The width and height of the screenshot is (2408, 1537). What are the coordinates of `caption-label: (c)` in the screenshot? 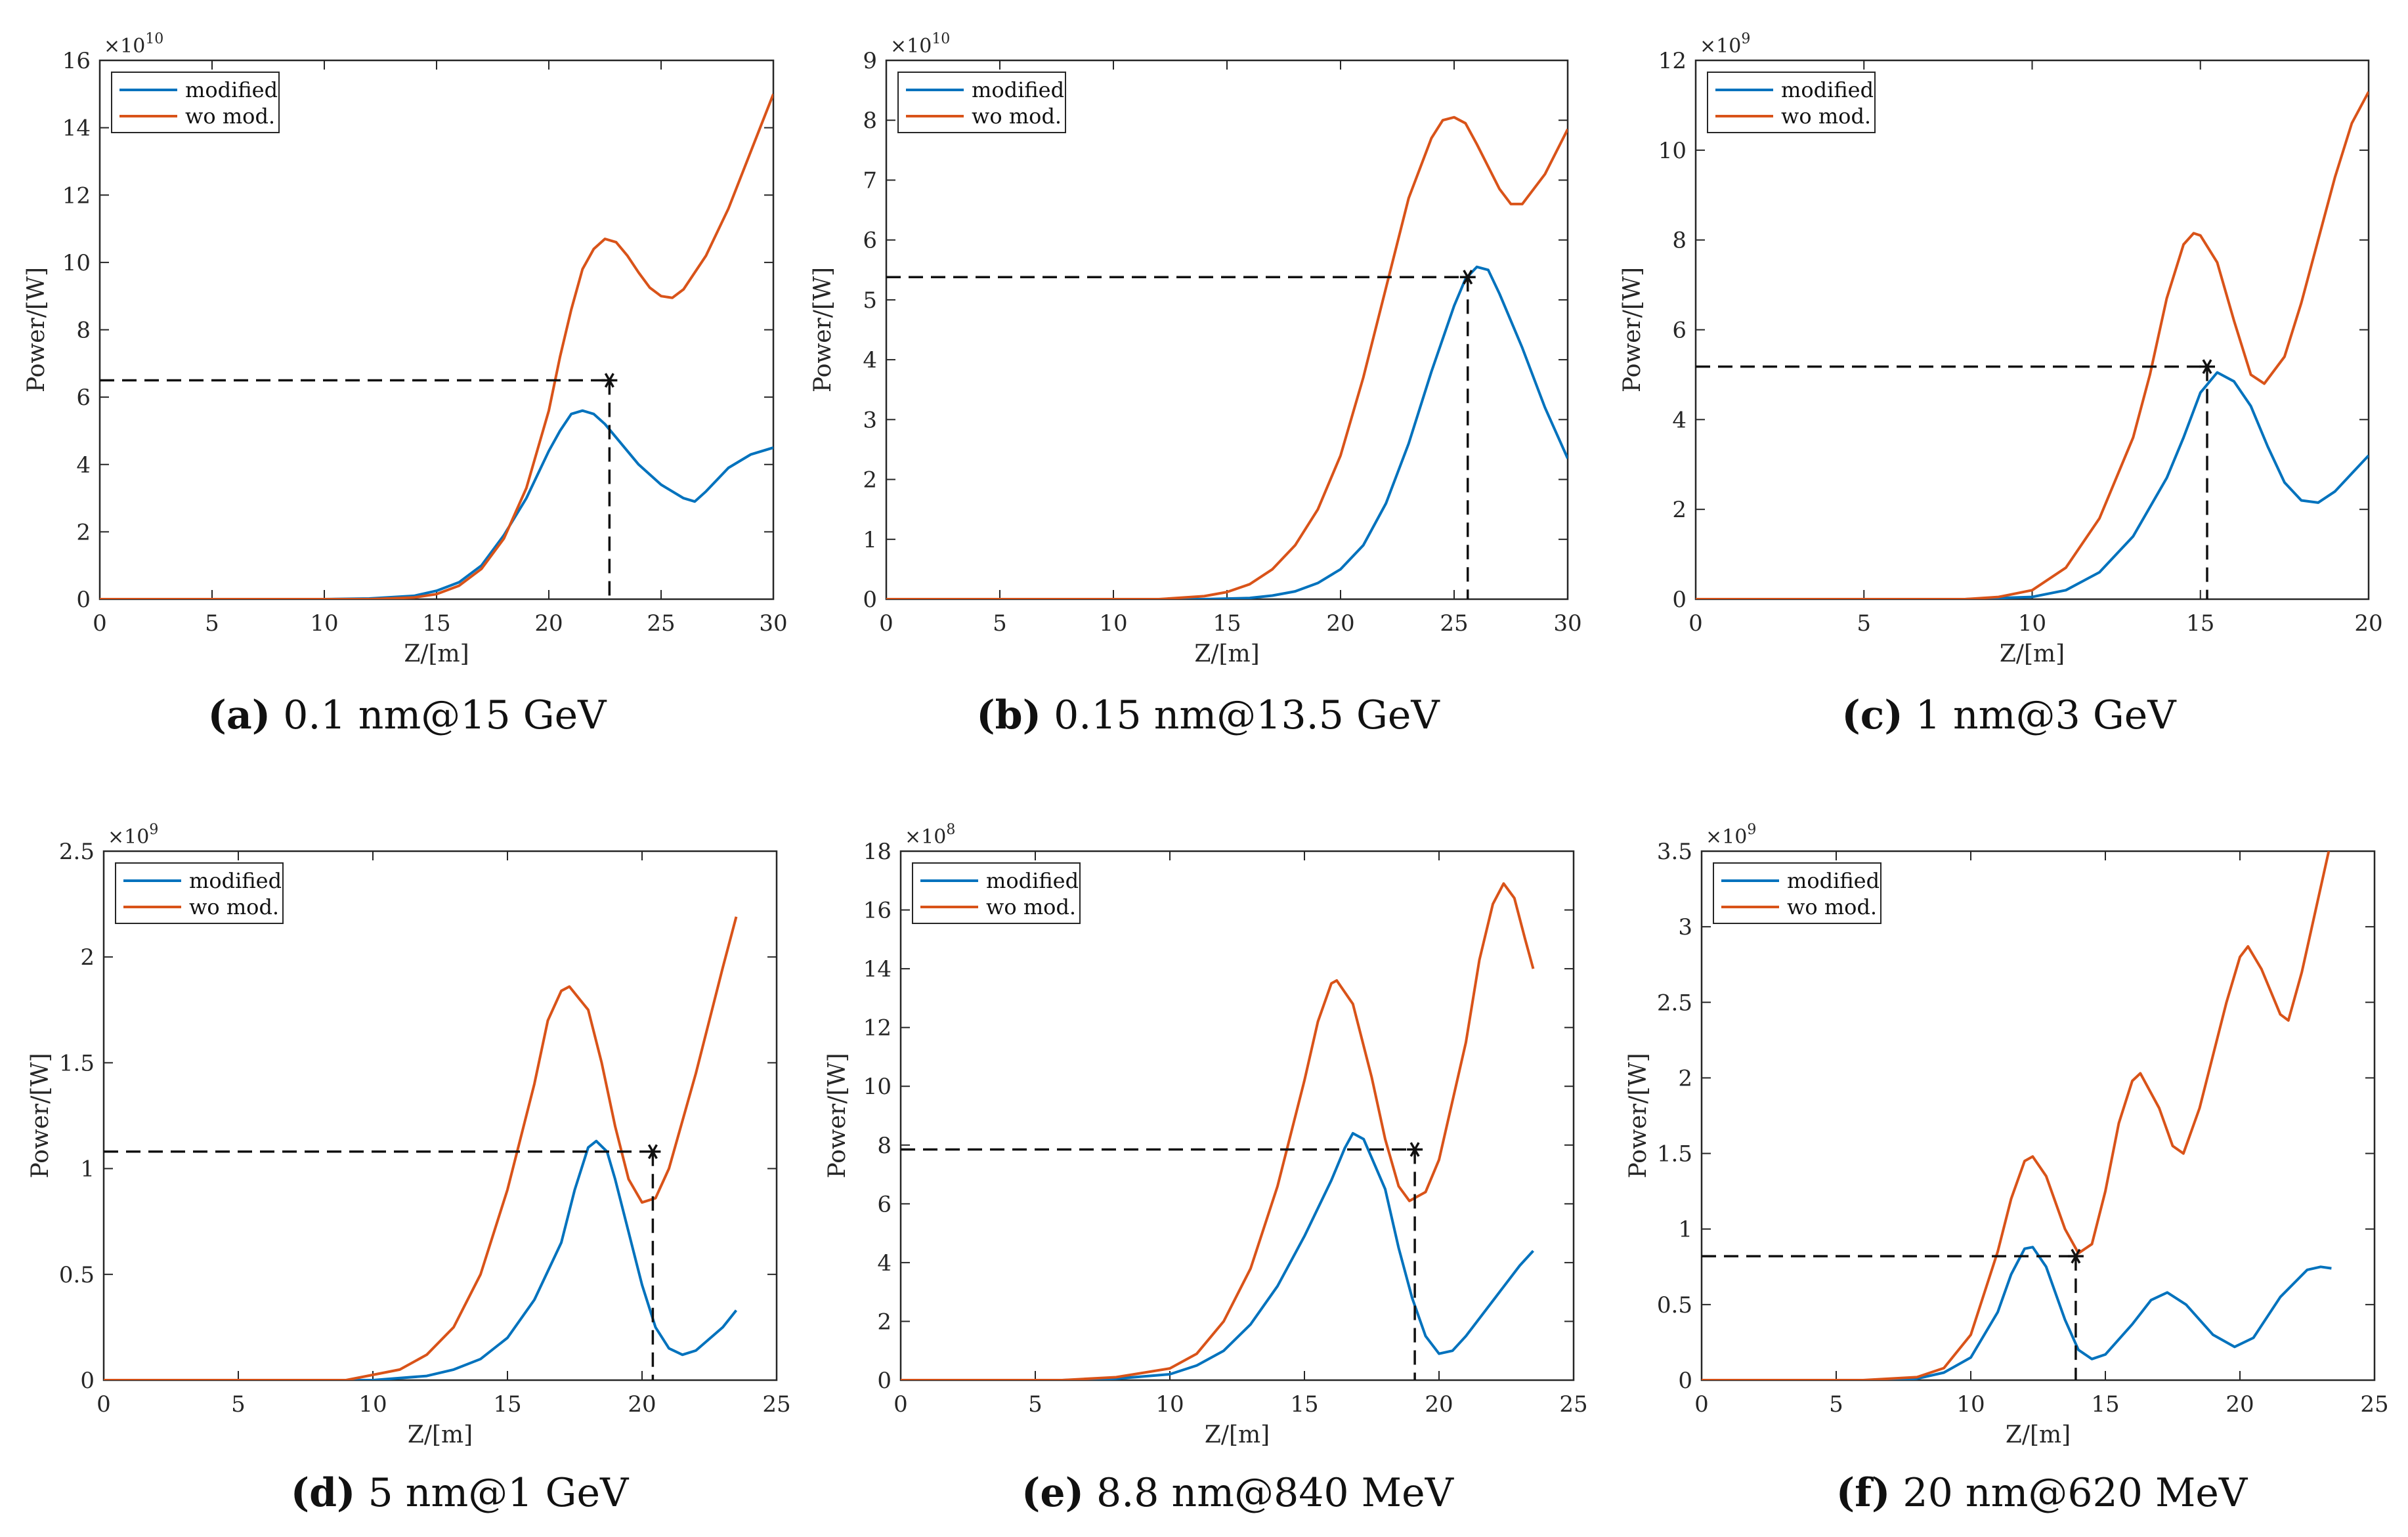 It's located at (1872, 715).